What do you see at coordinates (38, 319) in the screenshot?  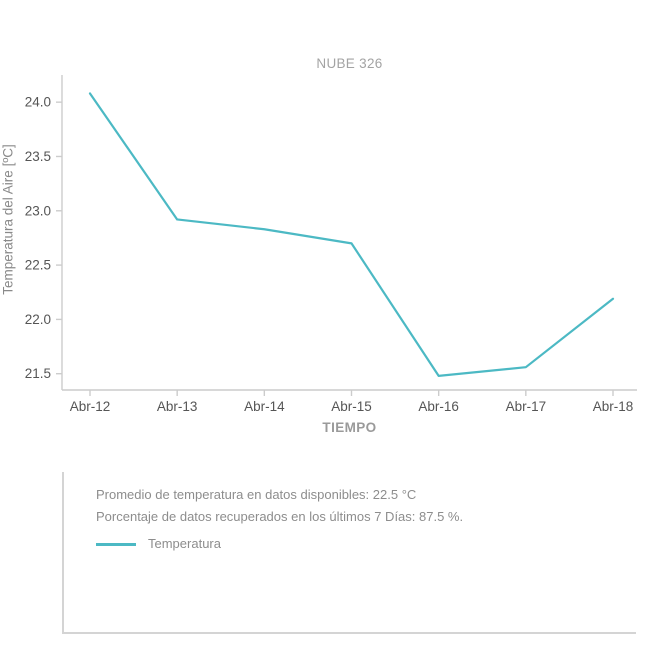 I see `svg-text: 22.0` at bounding box center [38, 319].